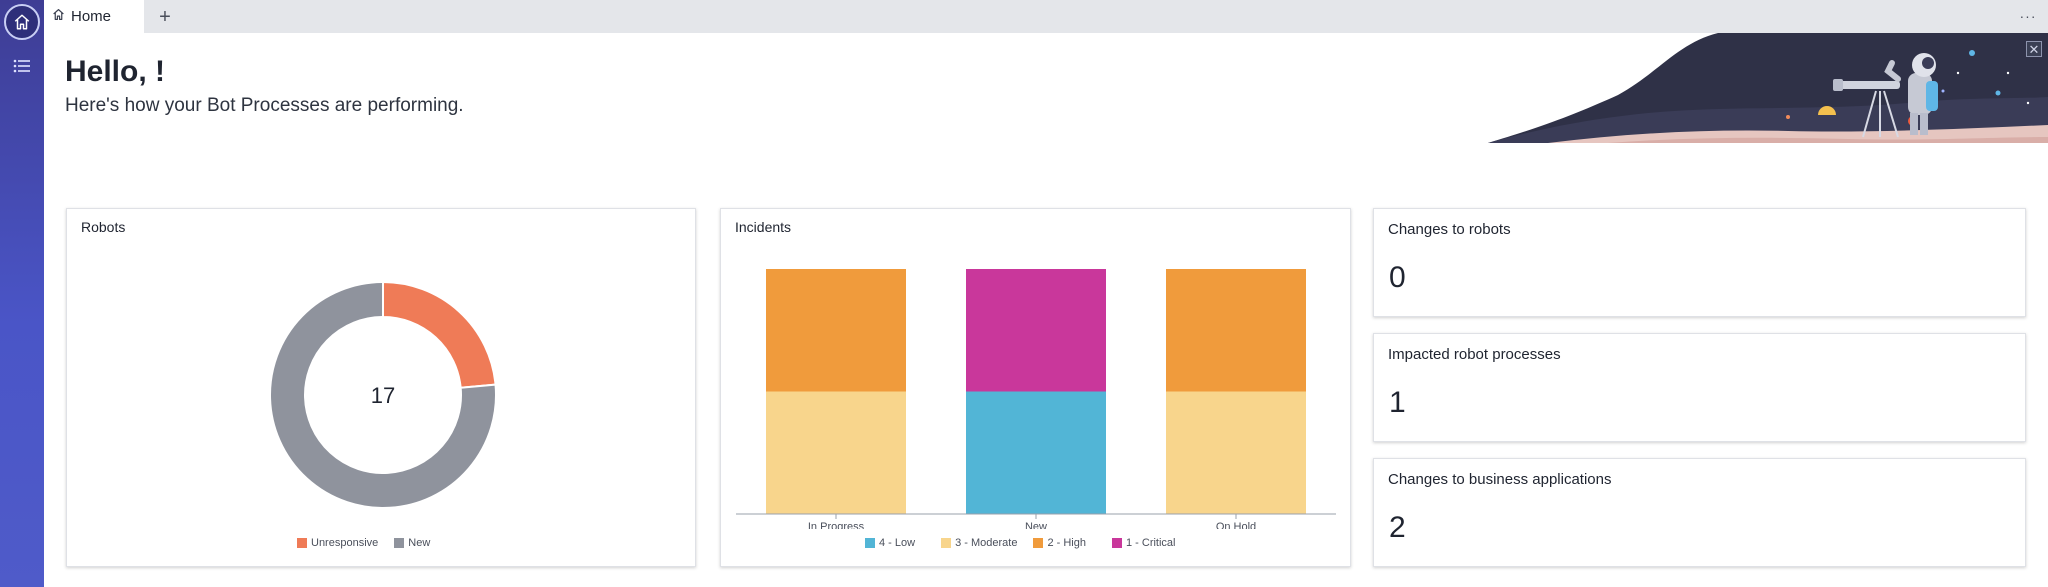 The width and height of the screenshot is (2048, 587). I want to click on changes-to-robots-card: Changes to robots 0, so click(1699, 262).